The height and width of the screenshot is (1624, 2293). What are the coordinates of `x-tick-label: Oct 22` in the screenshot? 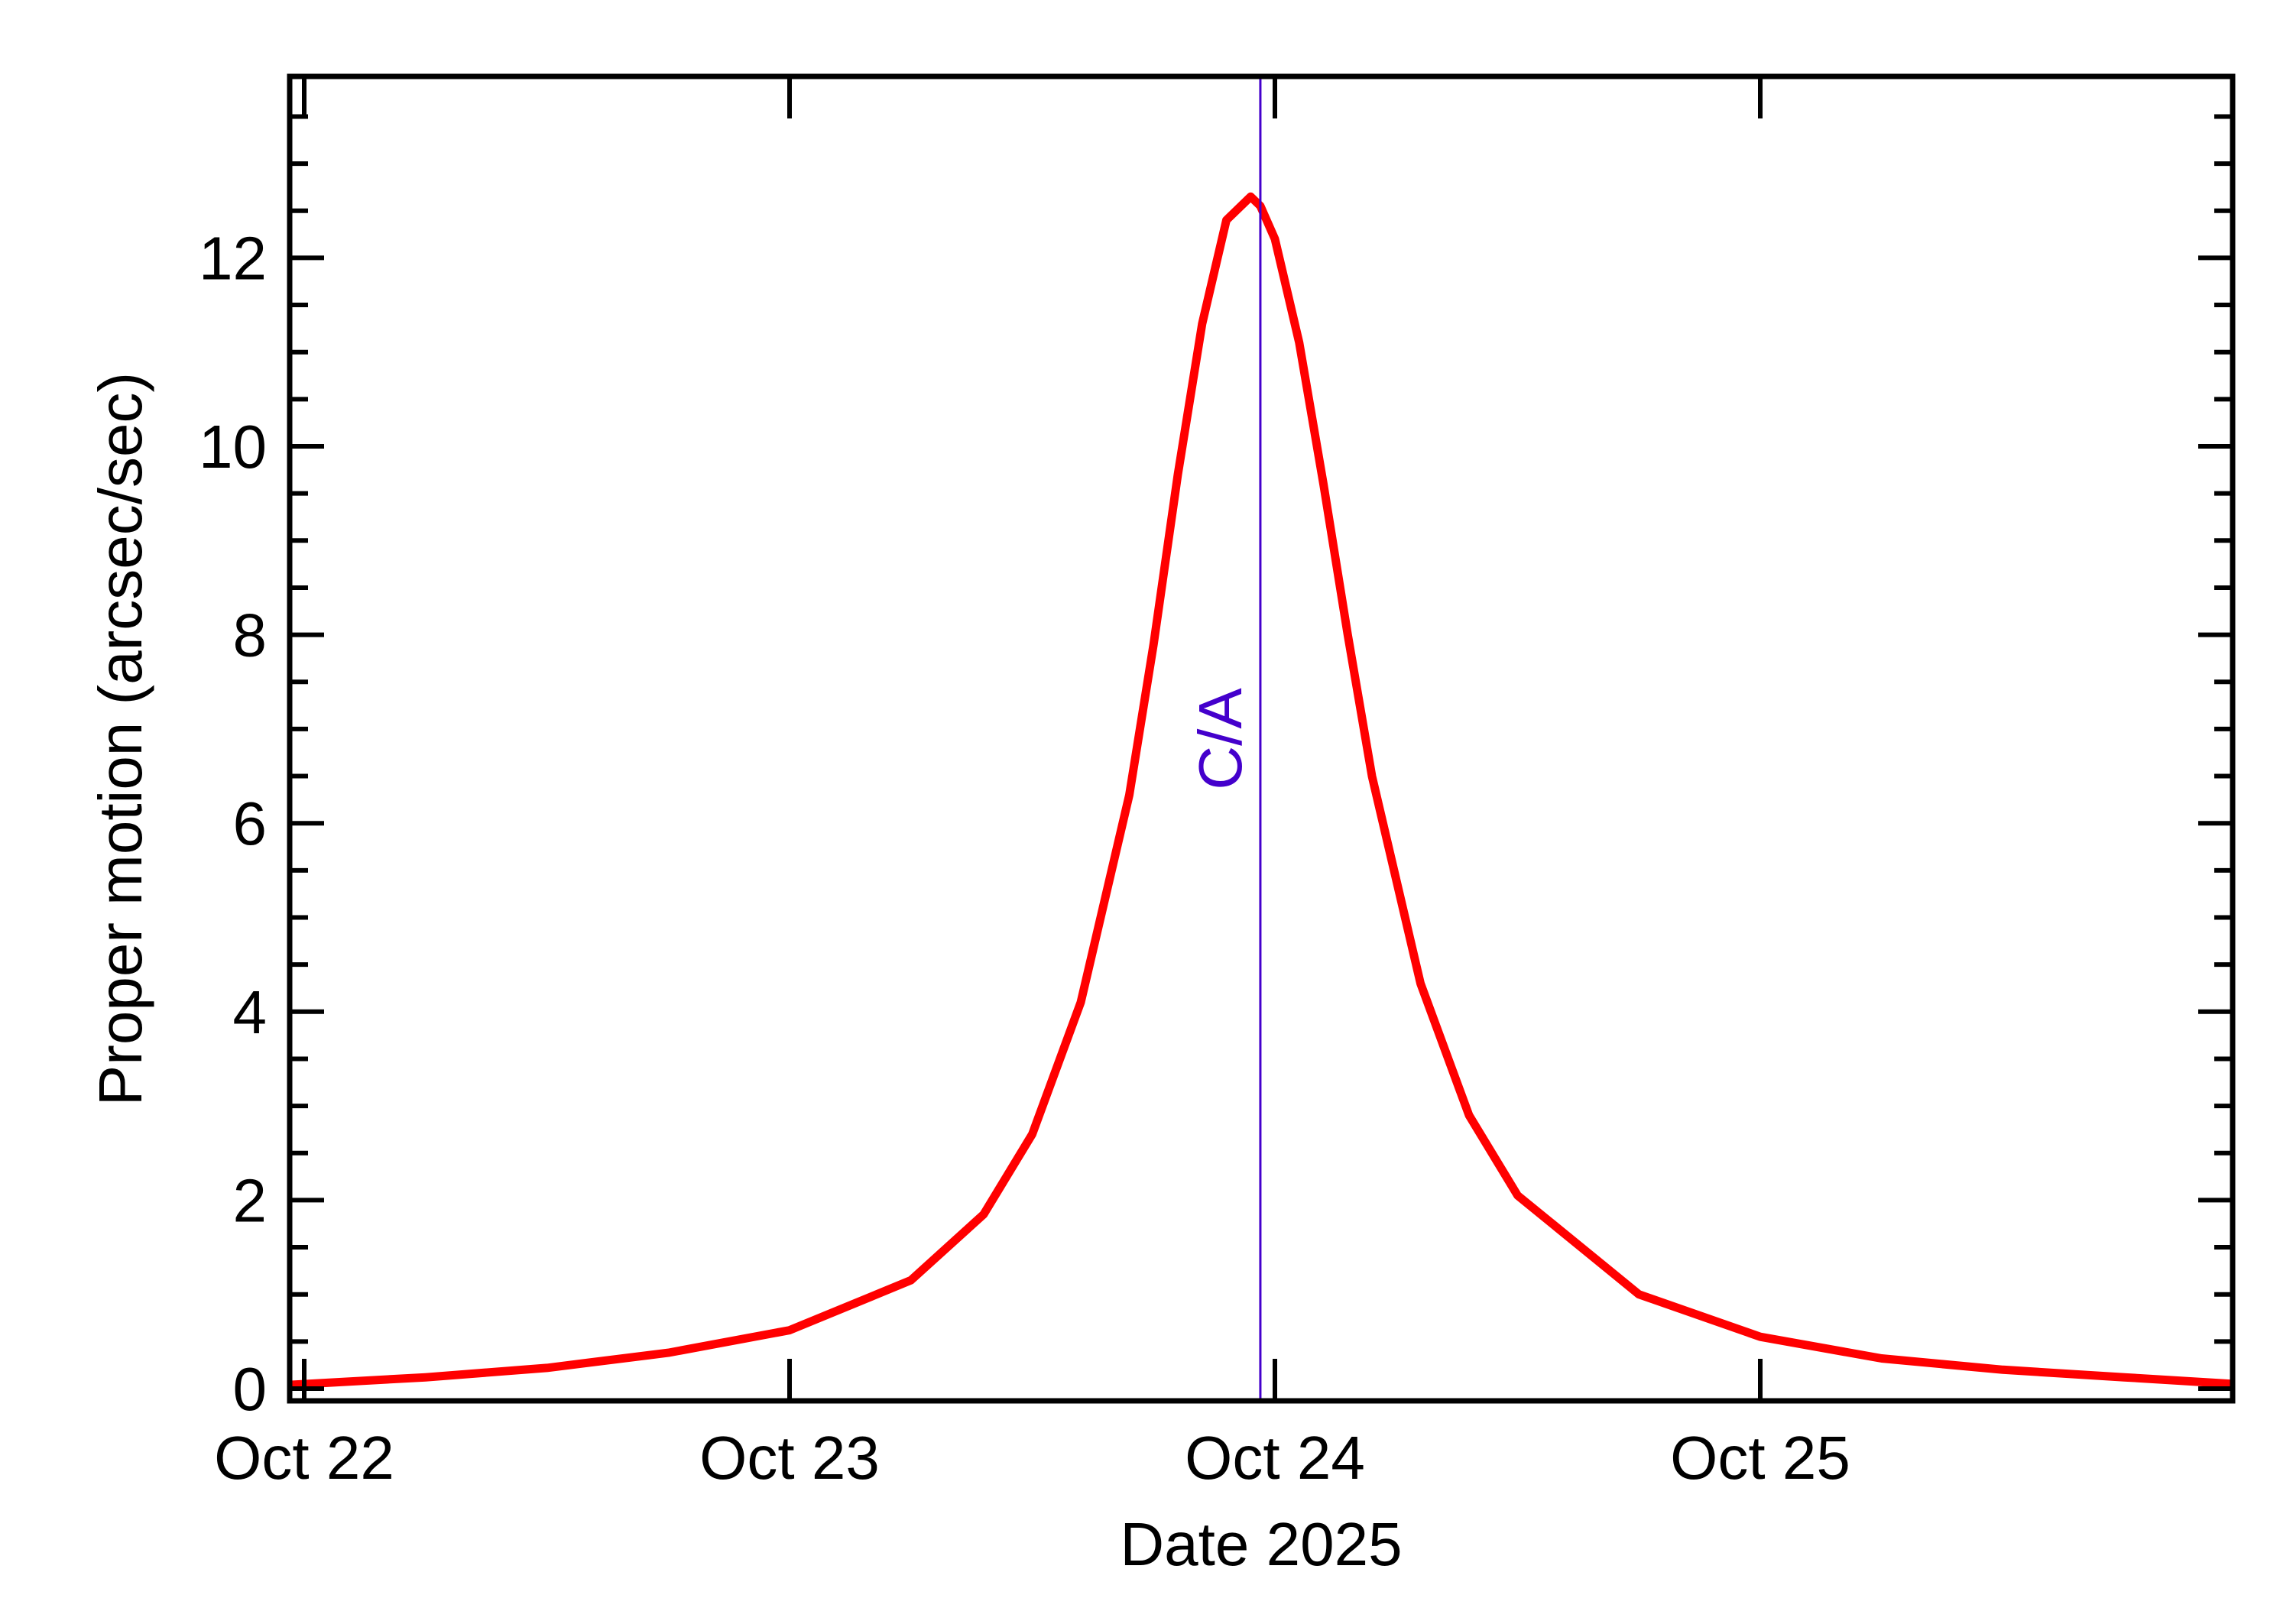 It's located at (304, 1458).